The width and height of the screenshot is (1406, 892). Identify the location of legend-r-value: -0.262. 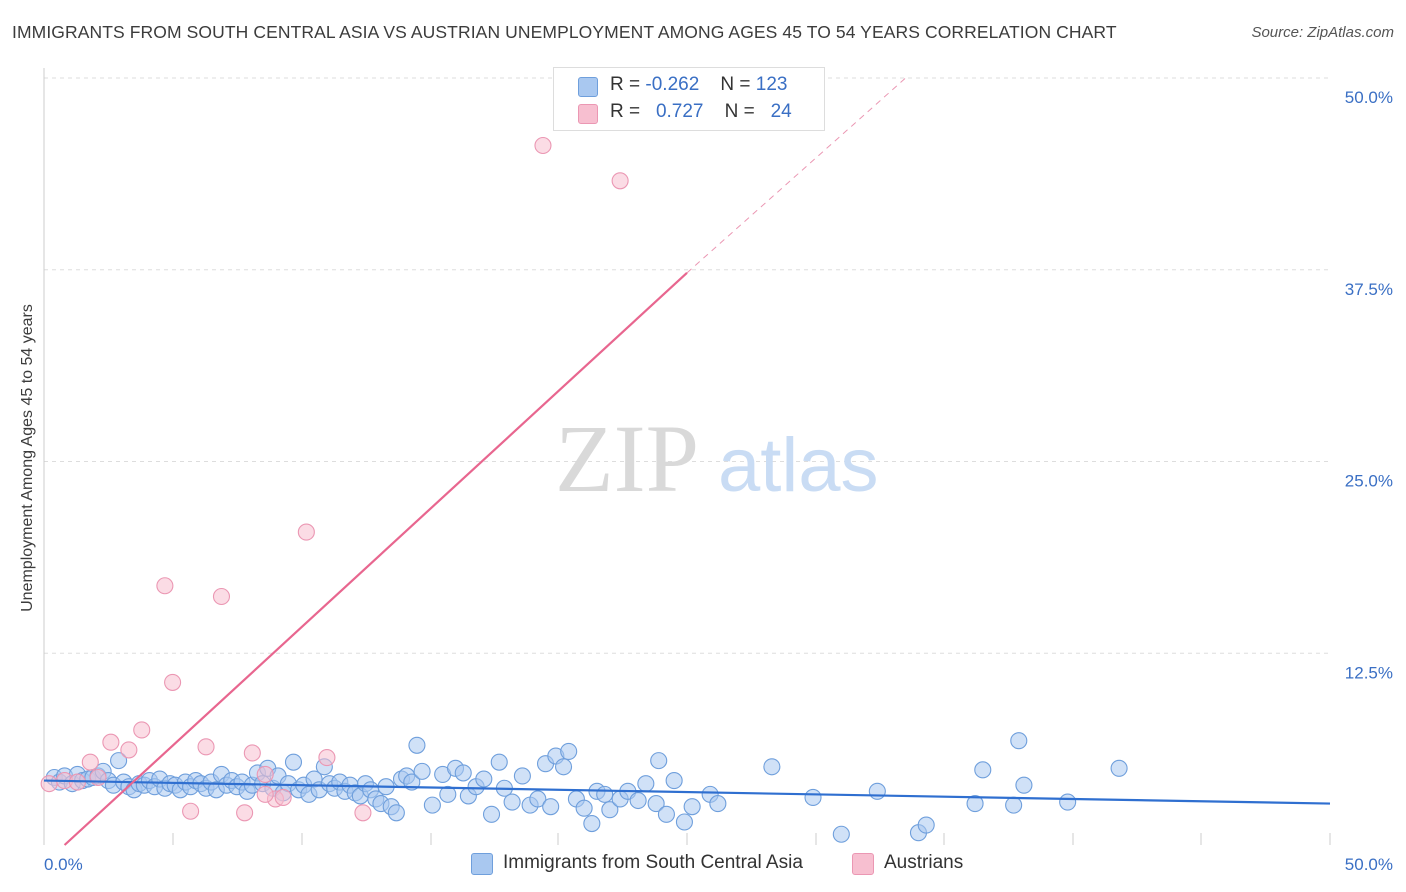
(672, 84).